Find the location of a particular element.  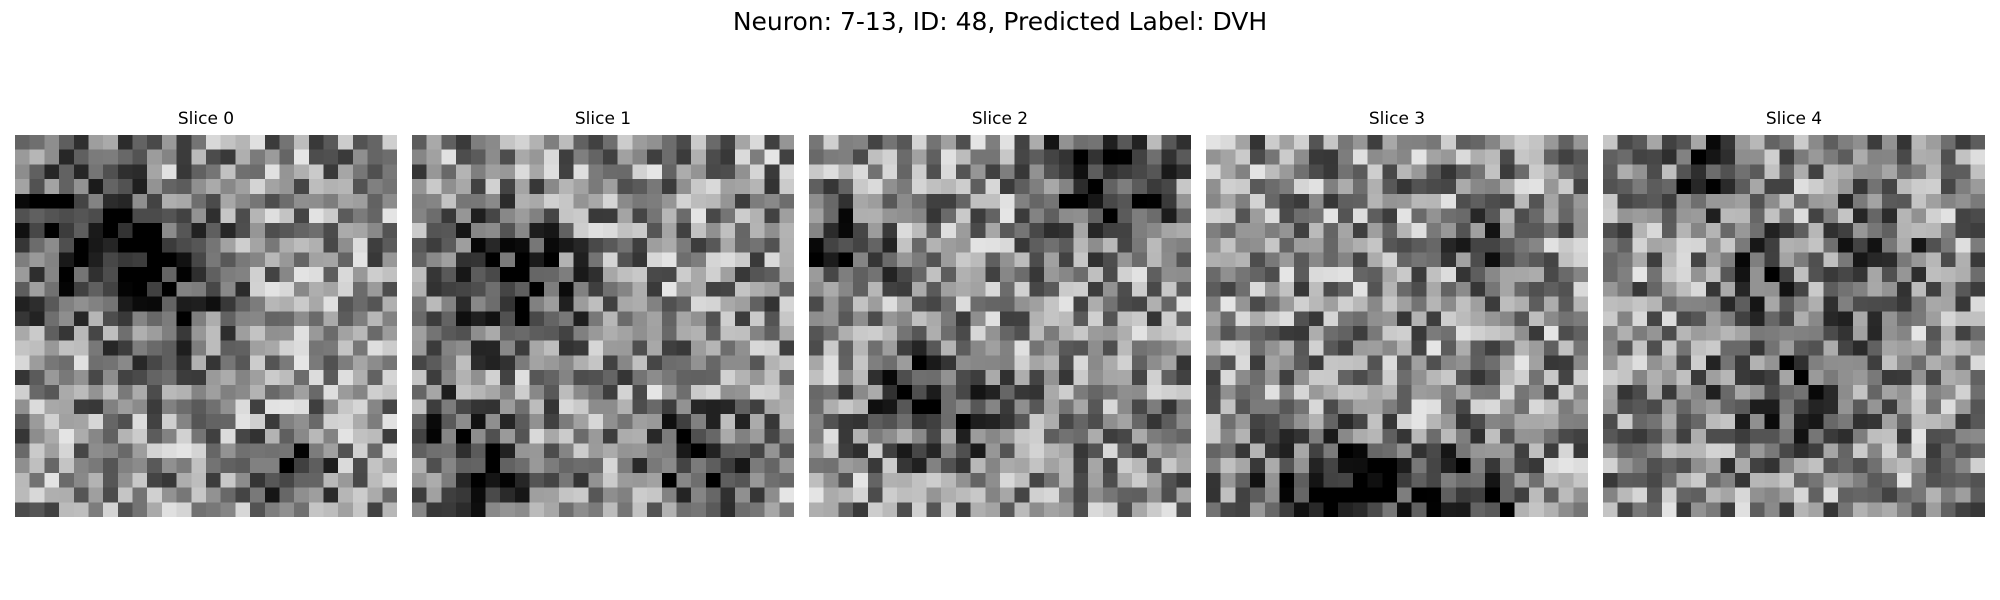

slice-panel-0: Slice 0 is located at coordinates (206, 313).